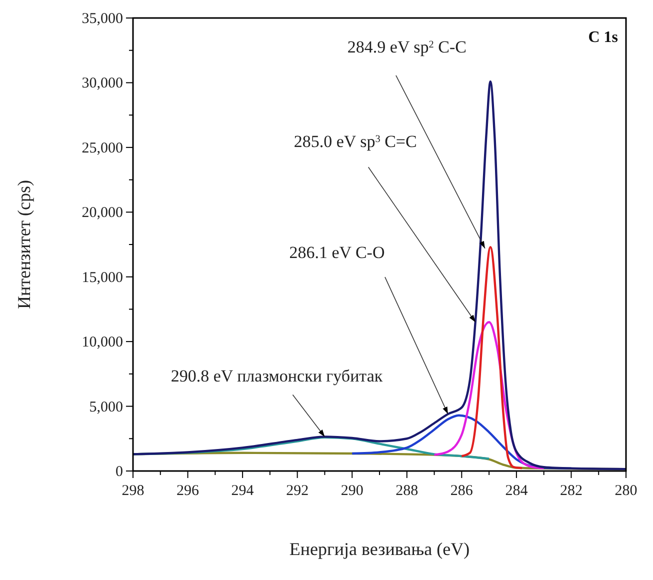 Image resolution: width=653 pixels, height=580 pixels. What do you see at coordinates (102, 342) in the screenshot?
I see `y-tick-label: 10,000` at bounding box center [102, 342].